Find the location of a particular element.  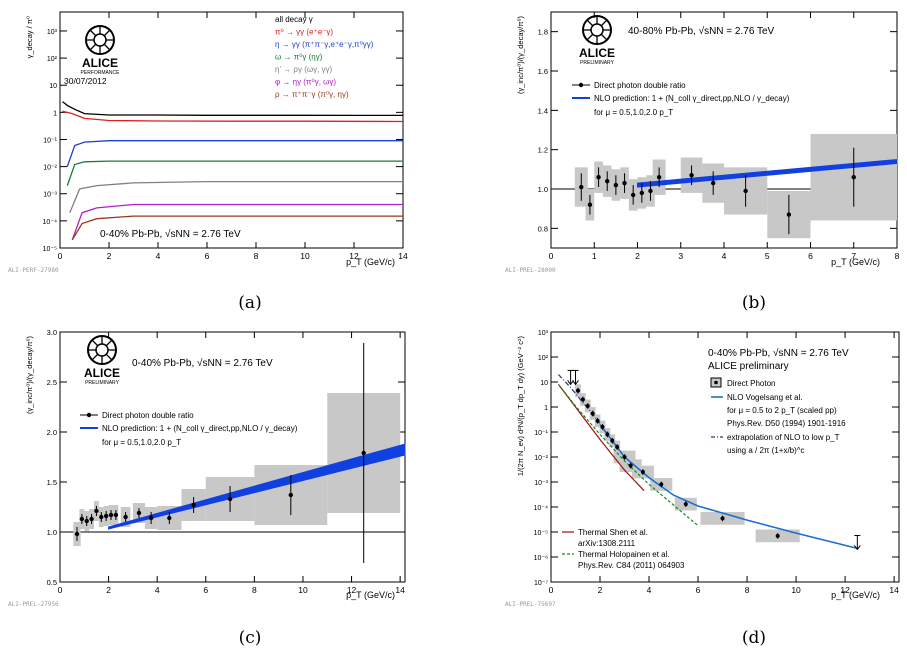

system-label-d: 0-40% Pb-Pb, √sNN = 2.76 TeV is located at coordinates (778, 353).